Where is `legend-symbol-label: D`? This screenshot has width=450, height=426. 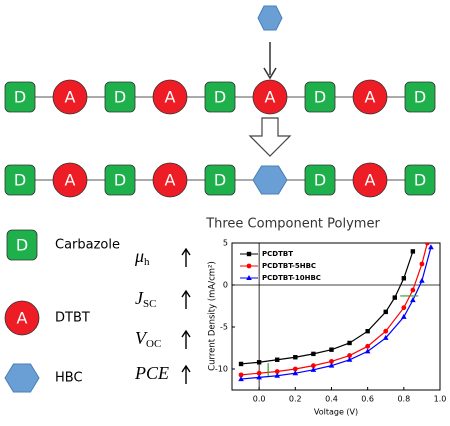 legend-symbol-label: D is located at coordinates (22, 245).